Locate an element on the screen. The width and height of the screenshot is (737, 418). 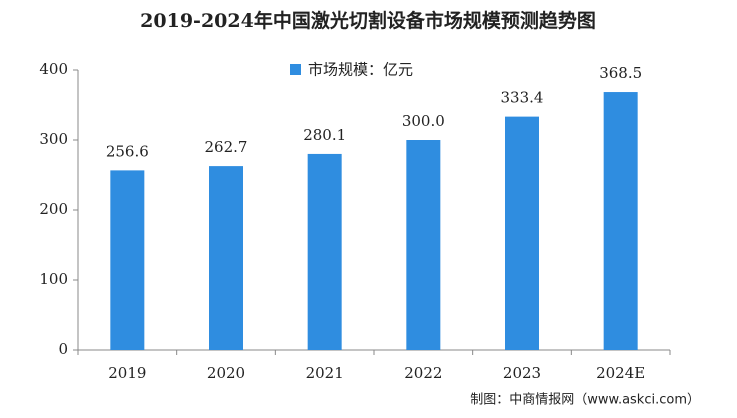
legend-label: 市场规模：亿元 is located at coordinates (360, 70).